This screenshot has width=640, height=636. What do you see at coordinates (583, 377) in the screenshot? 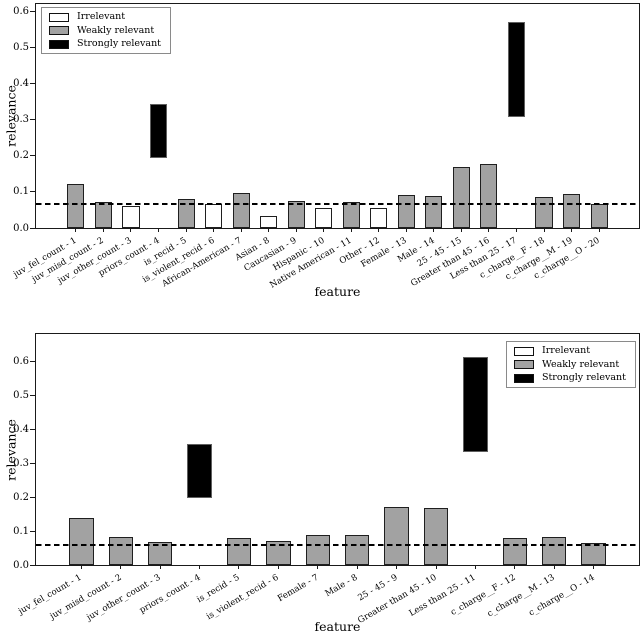
I see `legend-label: Strongly relevant` at bounding box center [583, 377].